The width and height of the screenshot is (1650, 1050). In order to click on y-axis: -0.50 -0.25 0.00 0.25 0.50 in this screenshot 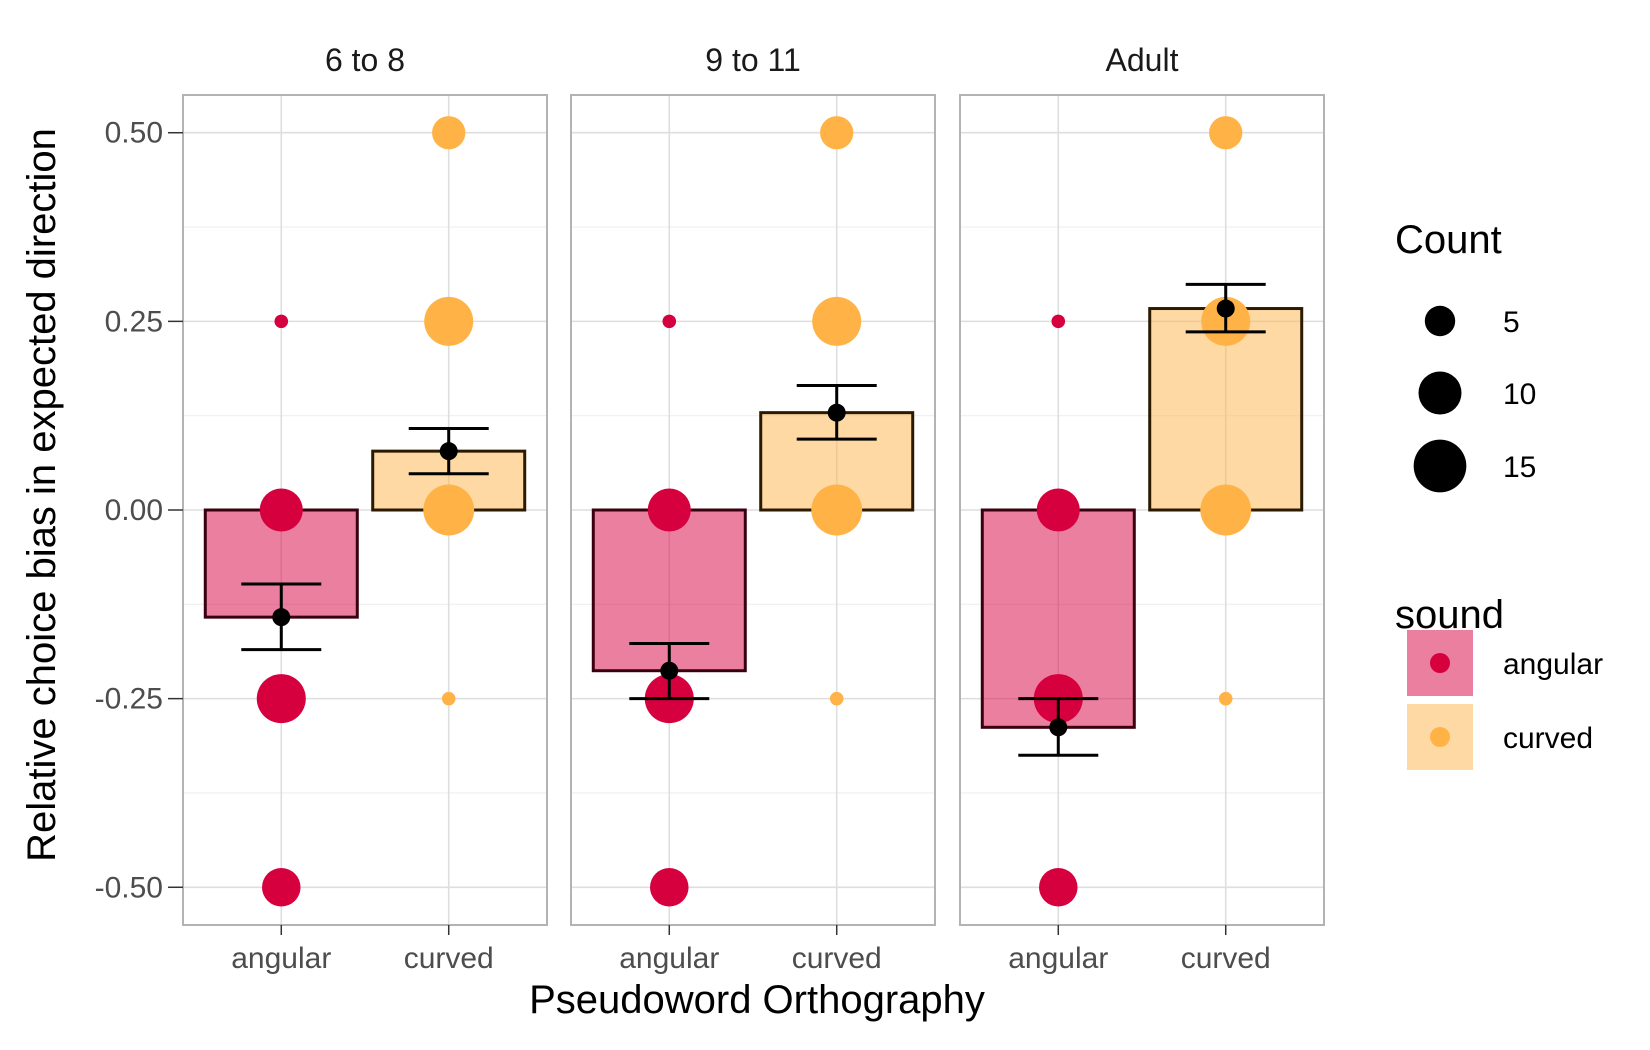, I will do `click(139, 510)`.